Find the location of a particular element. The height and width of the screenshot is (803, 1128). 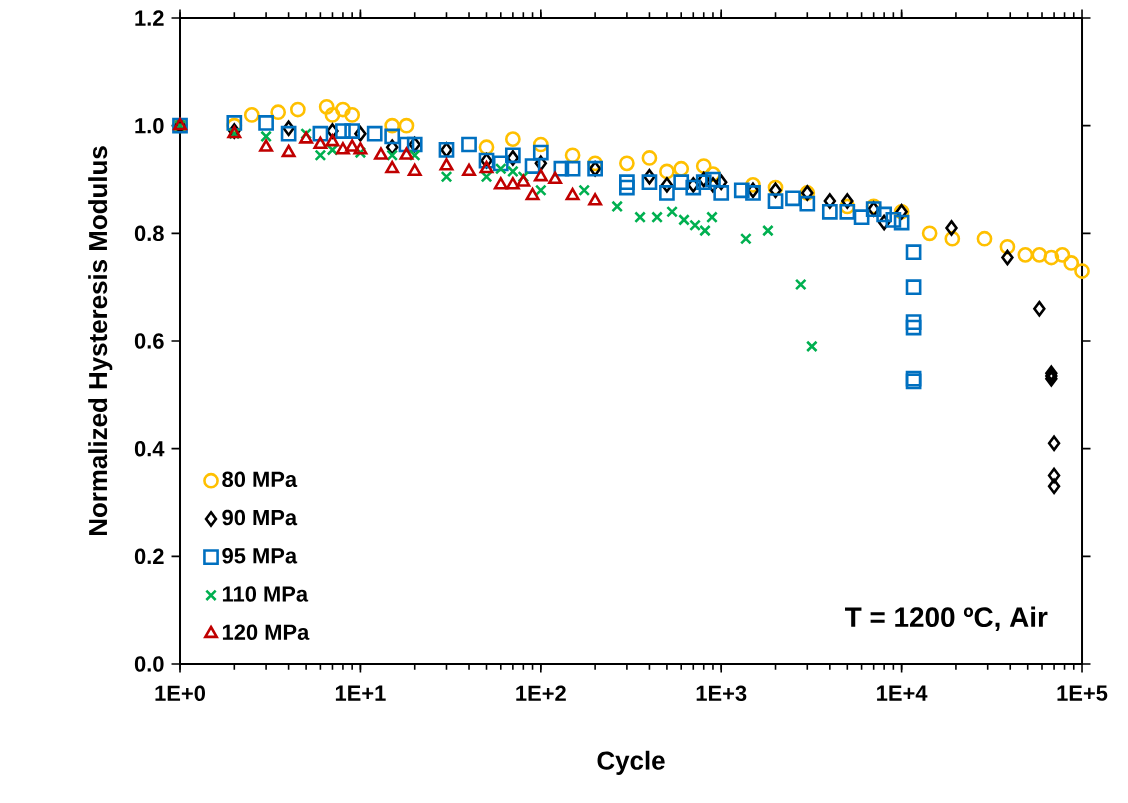

x-tick-label: 1E+4 is located at coordinates (902, 693).